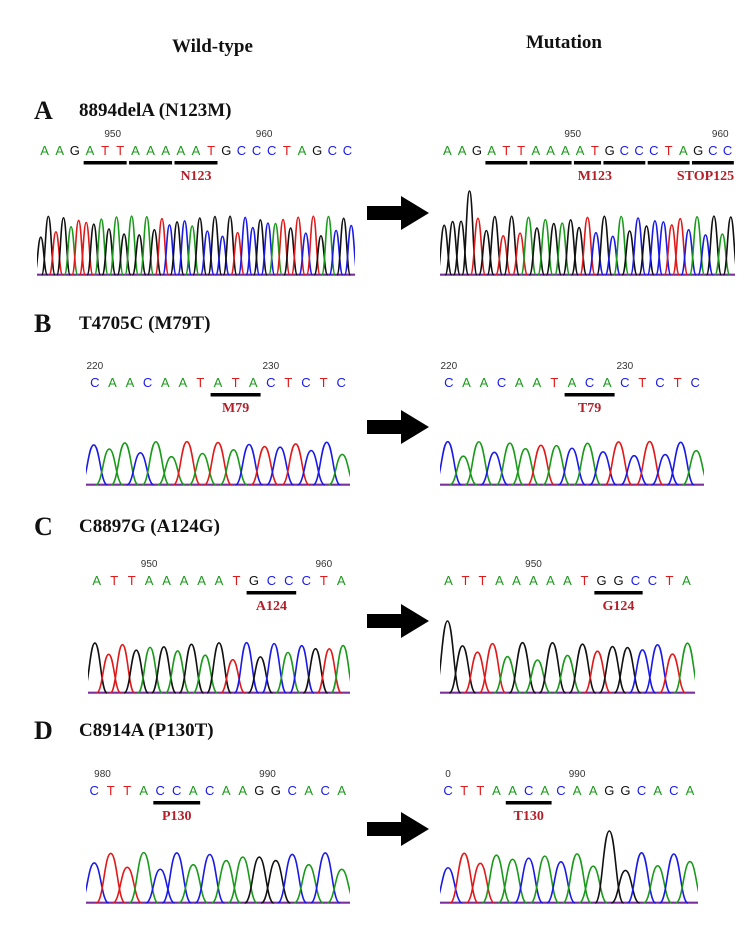  I want to click on position-tick-label: 960, so click(720, 134).